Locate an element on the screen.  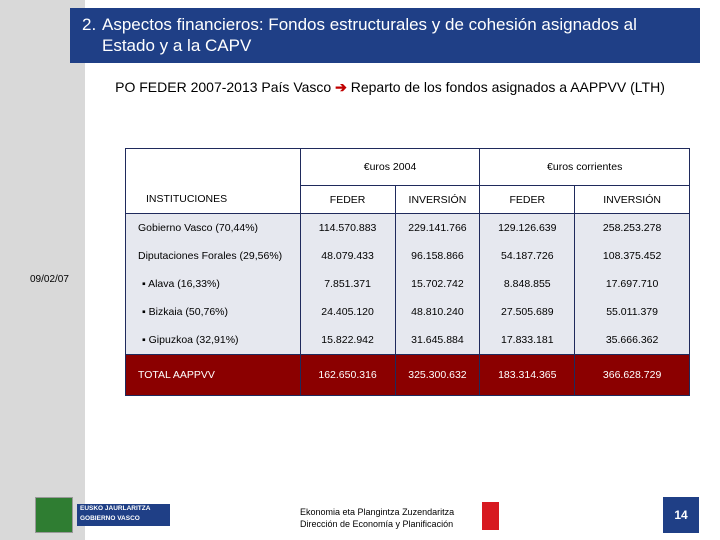
row-label: TOTAL AAPPVV is located at coordinates (213, 375).